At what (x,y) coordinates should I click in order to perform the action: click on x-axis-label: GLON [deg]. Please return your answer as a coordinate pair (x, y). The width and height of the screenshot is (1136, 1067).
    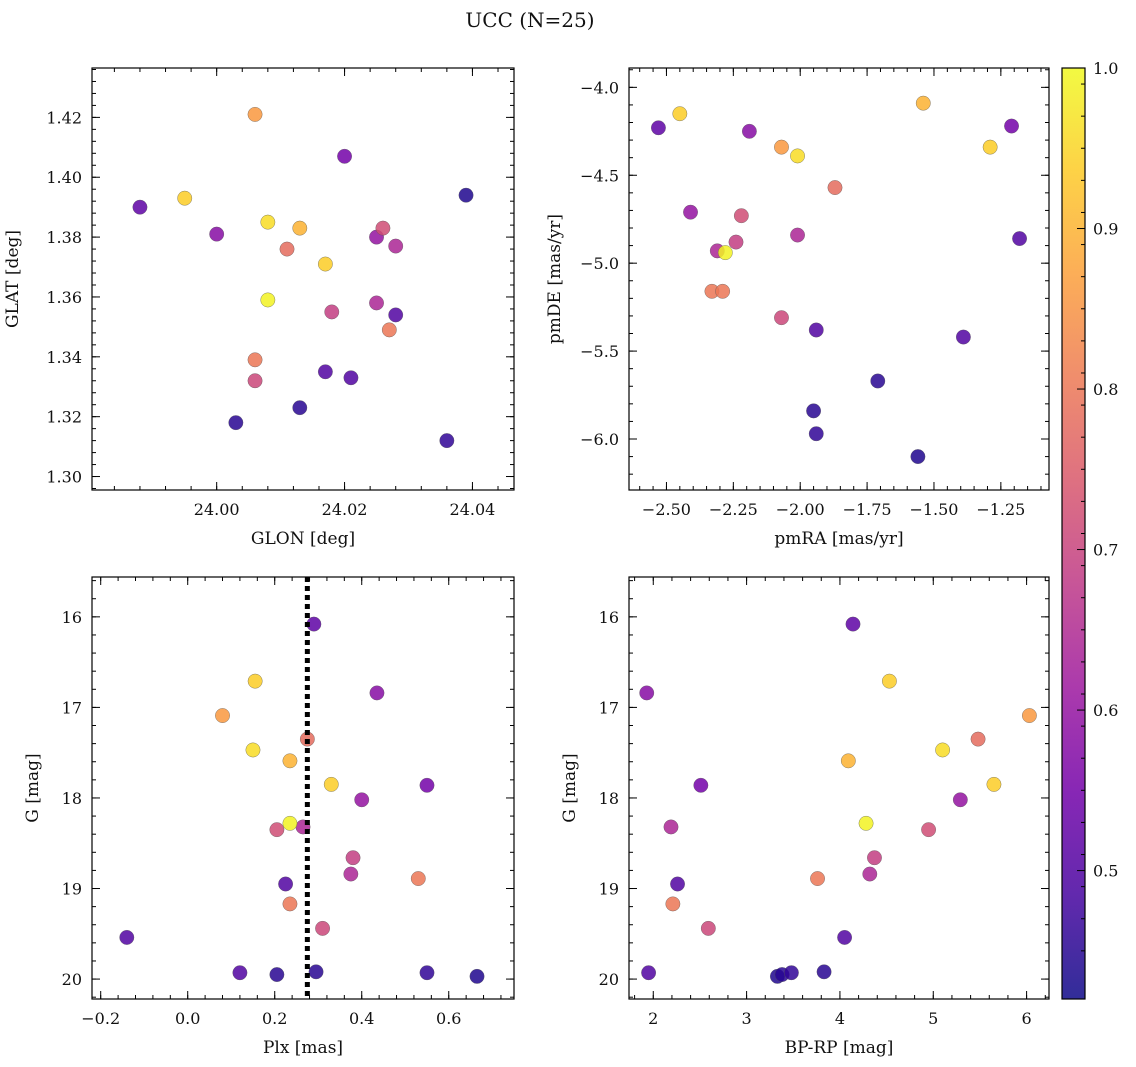
    Looking at the image, I should click on (303, 539).